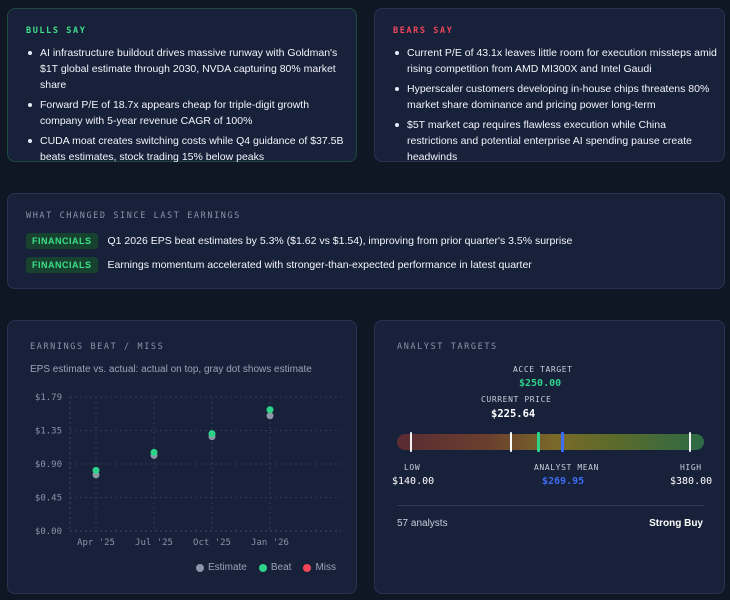 The width and height of the screenshot is (730, 600). What do you see at coordinates (691, 481) in the screenshot?
I see `high-value: $380.00` at bounding box center [691, 481].